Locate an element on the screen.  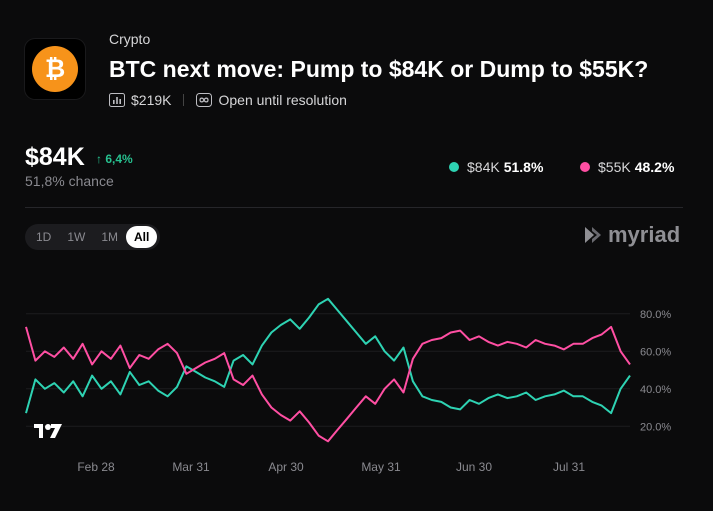
bitcoin-icon: ₿ is located at coordinates (55, 69).